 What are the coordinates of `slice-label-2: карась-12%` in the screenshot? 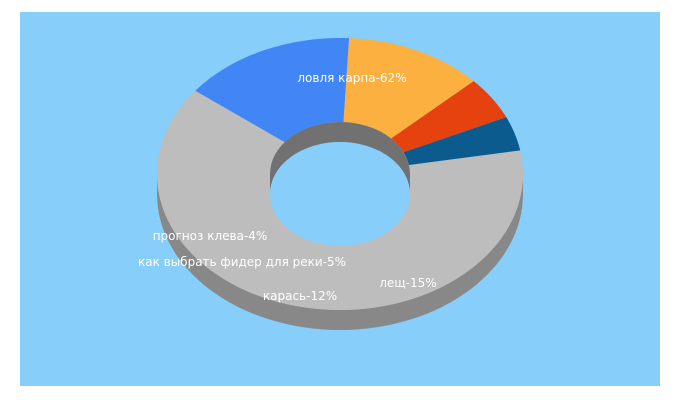 It's located at (300, 296).